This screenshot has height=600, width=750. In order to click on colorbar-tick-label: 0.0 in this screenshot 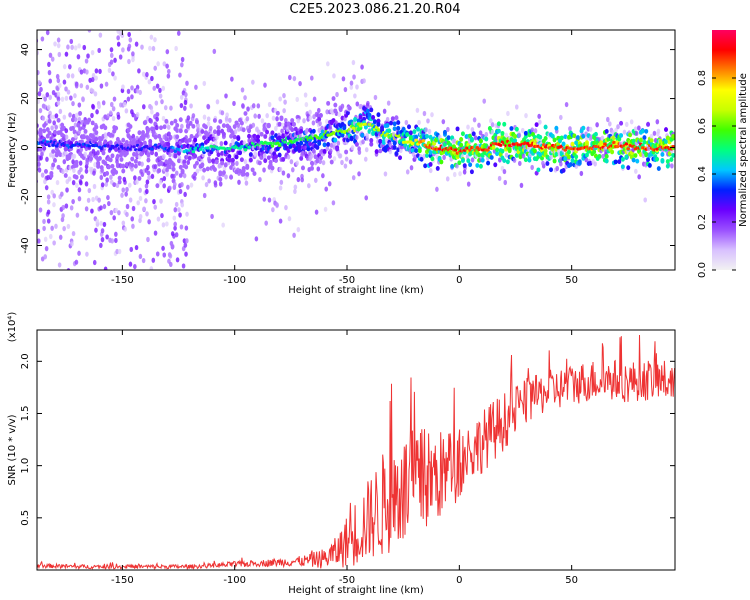, I will do `click(702, 270)`.